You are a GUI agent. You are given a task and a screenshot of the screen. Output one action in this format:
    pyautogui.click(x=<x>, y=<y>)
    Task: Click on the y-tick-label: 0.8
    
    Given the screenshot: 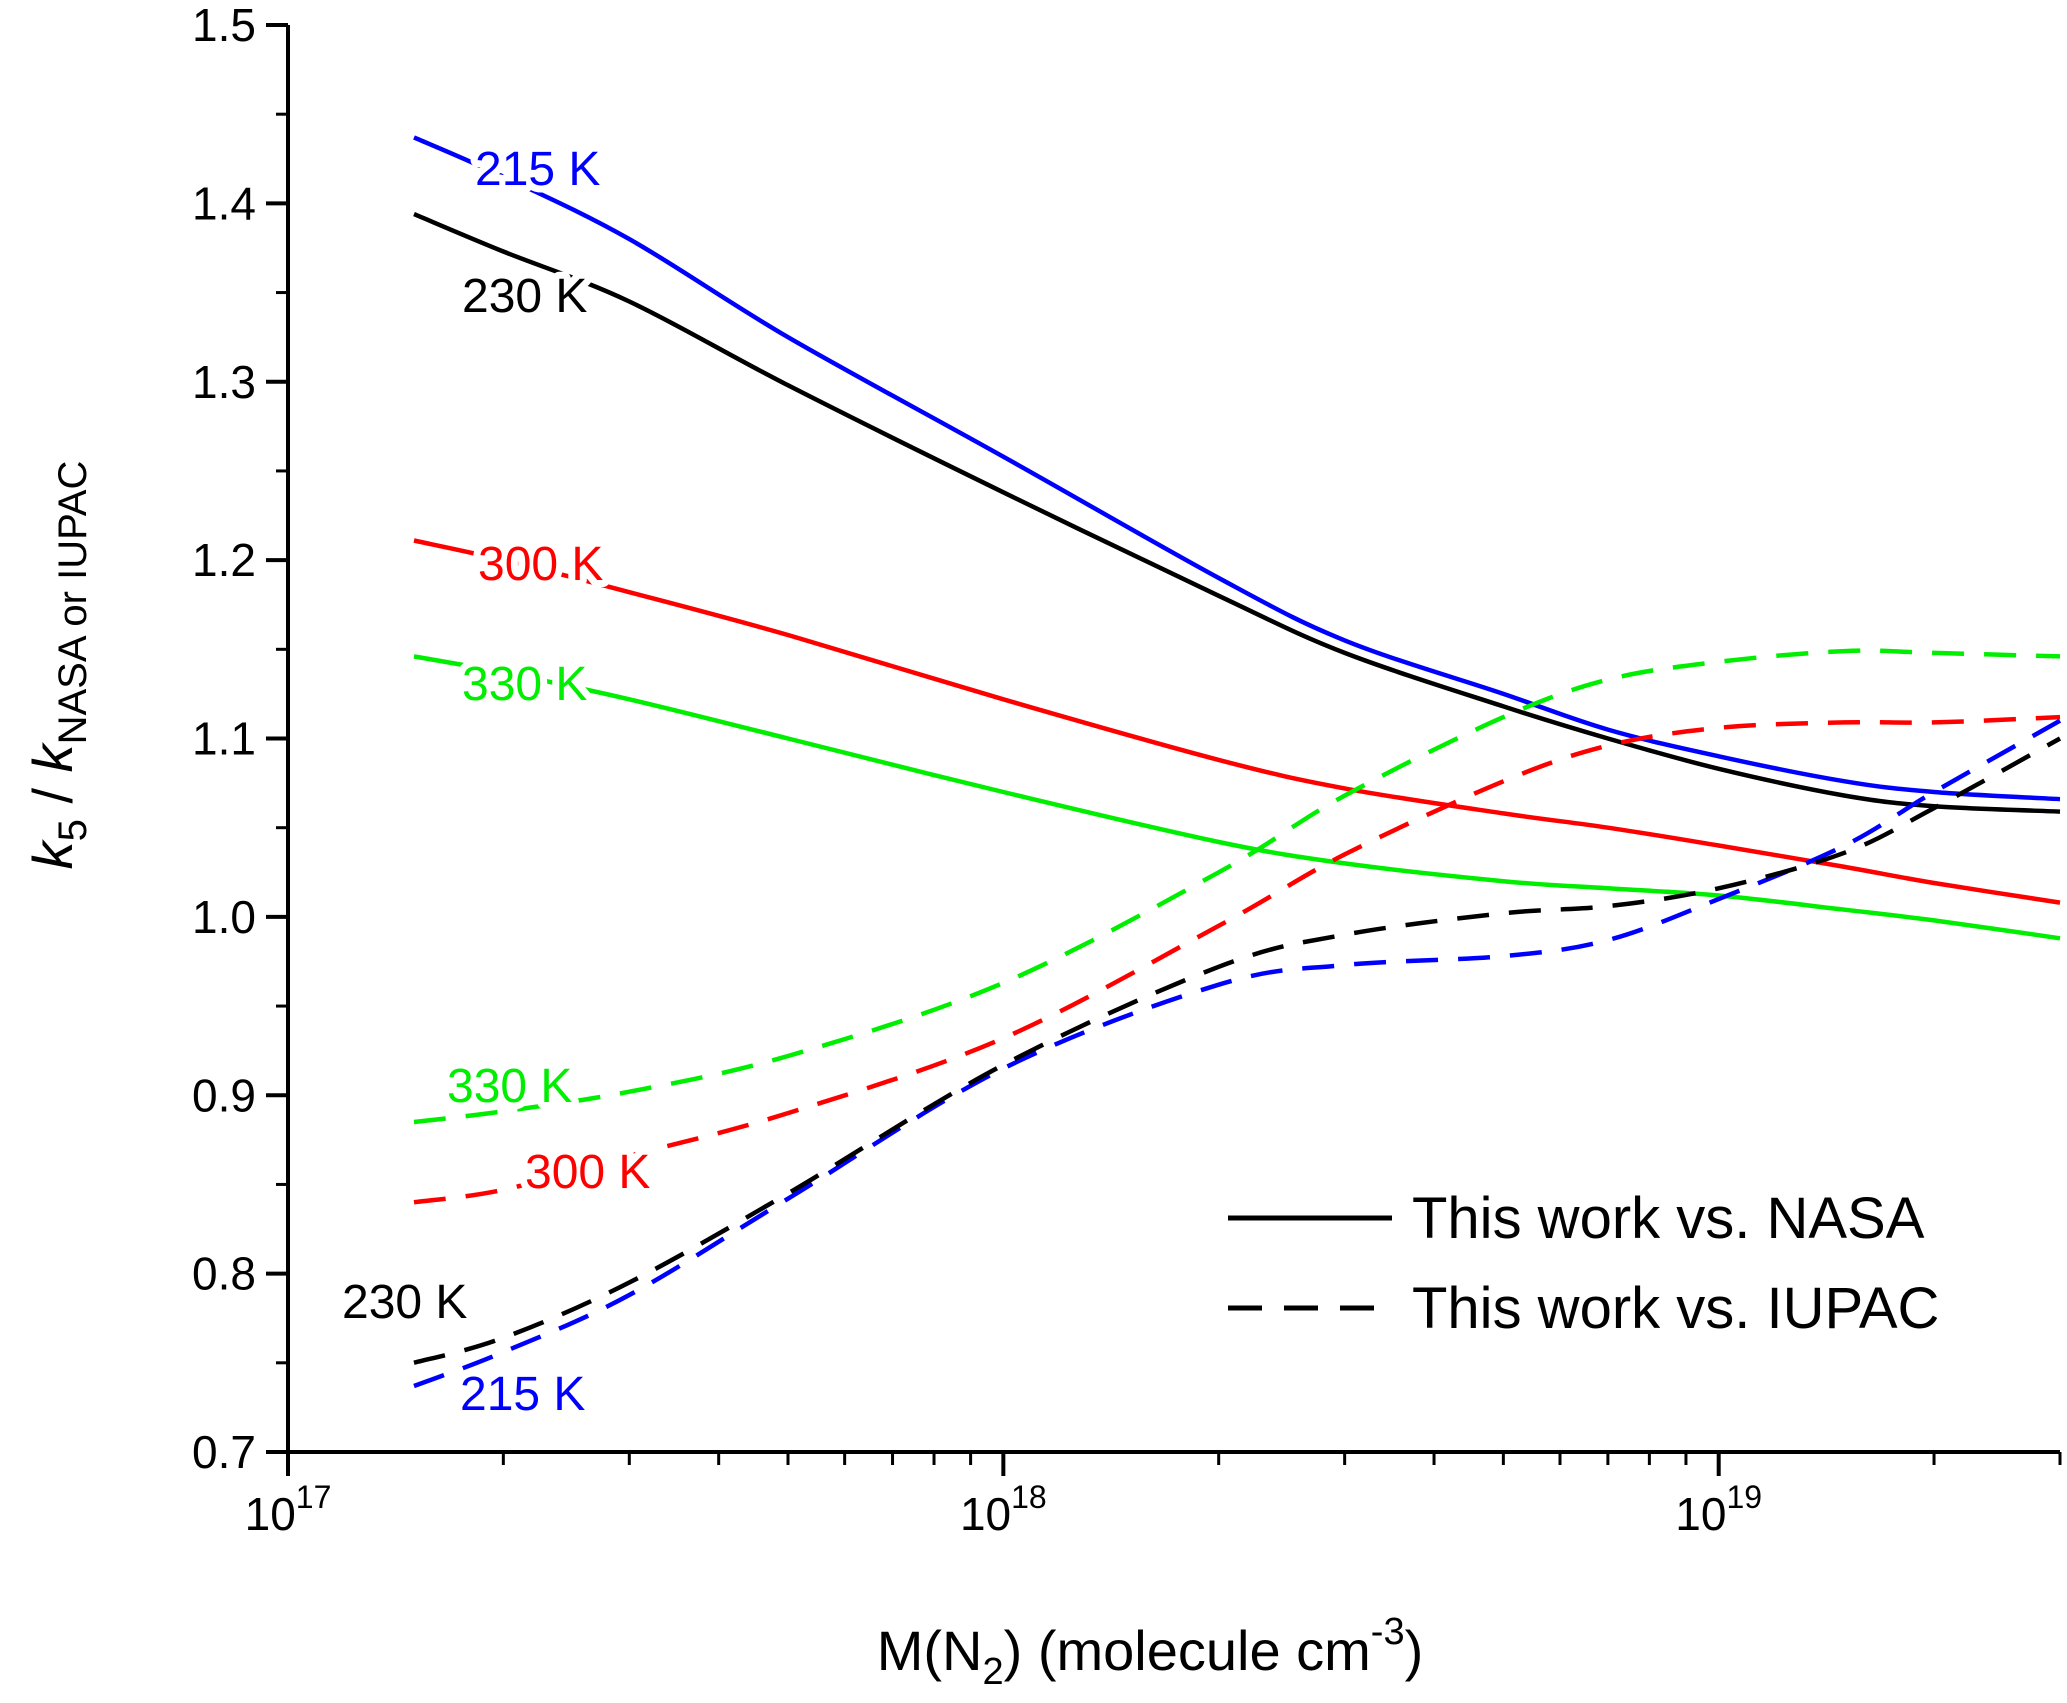 What is the action you would take?
    pyautogui.click(x=224, y=1274)
    